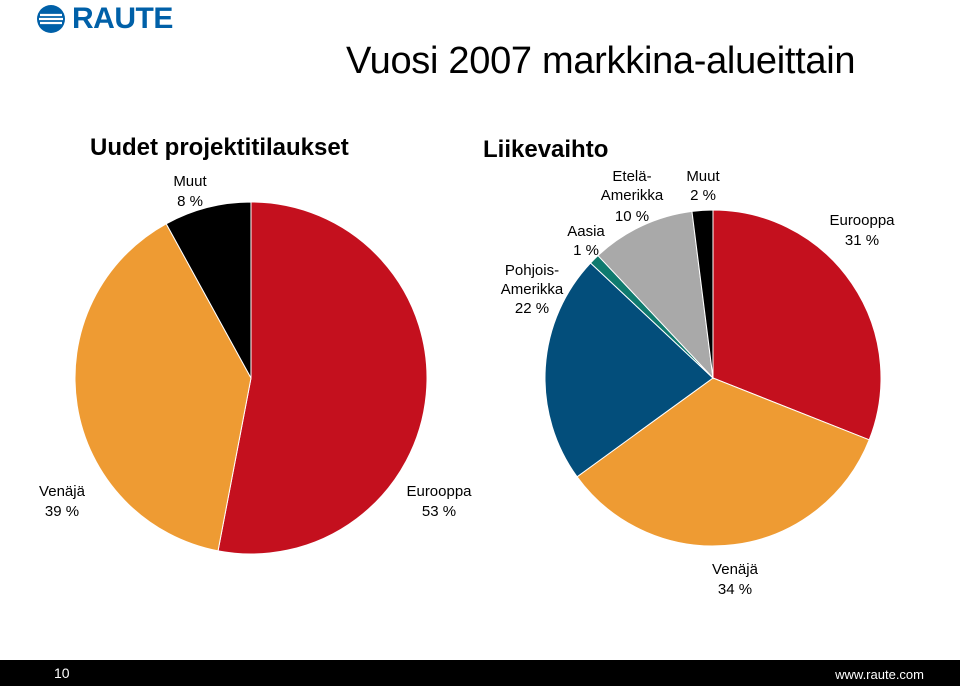 This screenshot has width=960, height=686. Describe the element at coordinates (631, 176) in the screenshot. I see `pie-label-name: Etelä-` at that location.